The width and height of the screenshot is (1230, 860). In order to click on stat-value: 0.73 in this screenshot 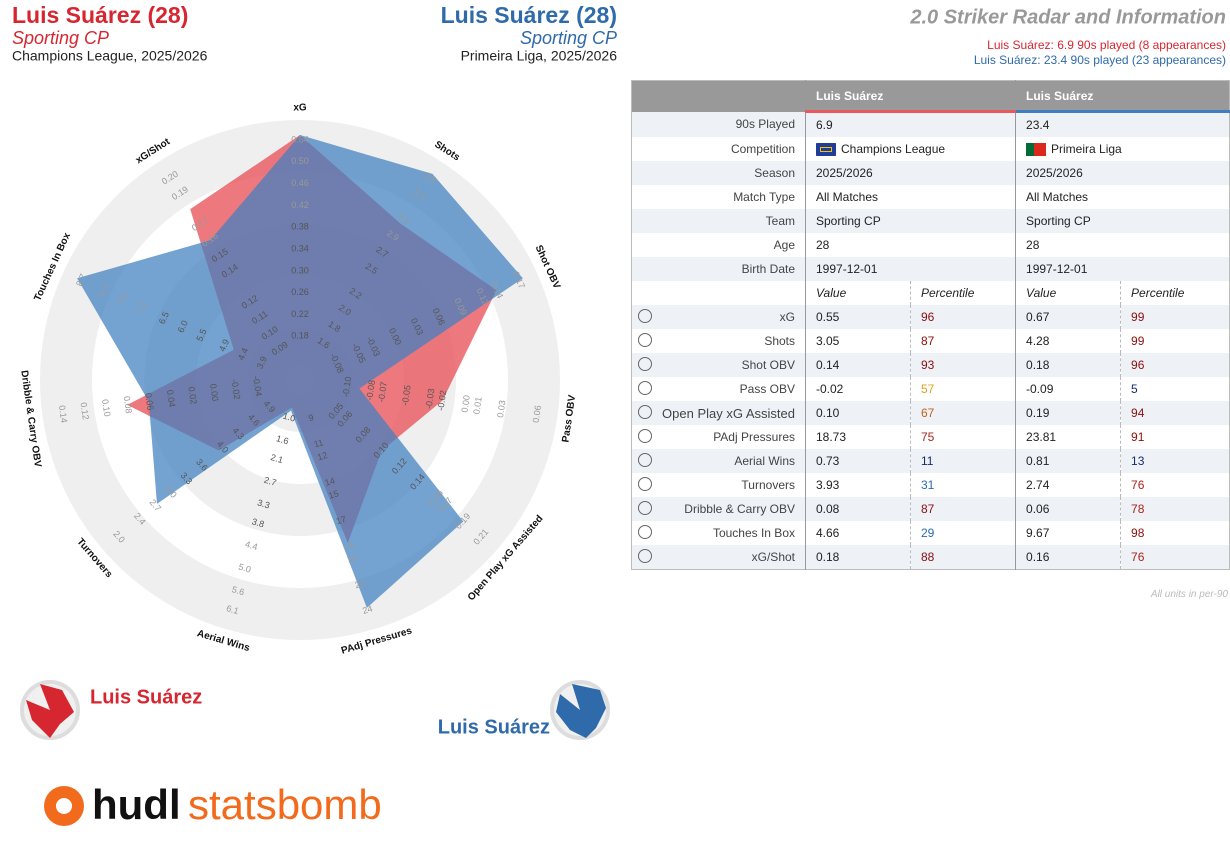, I will do `click(858, 461)`.